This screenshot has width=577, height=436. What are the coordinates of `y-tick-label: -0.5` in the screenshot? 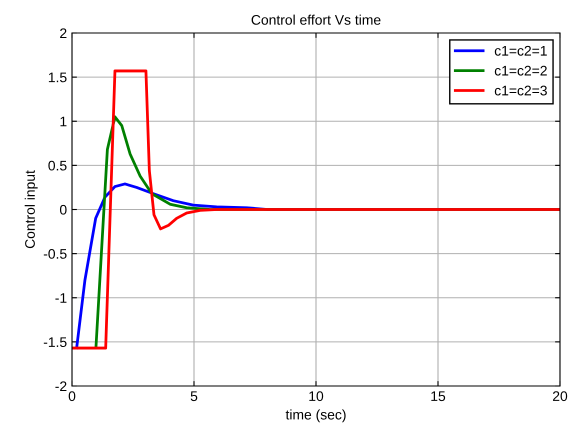 It's located at (55, 253).